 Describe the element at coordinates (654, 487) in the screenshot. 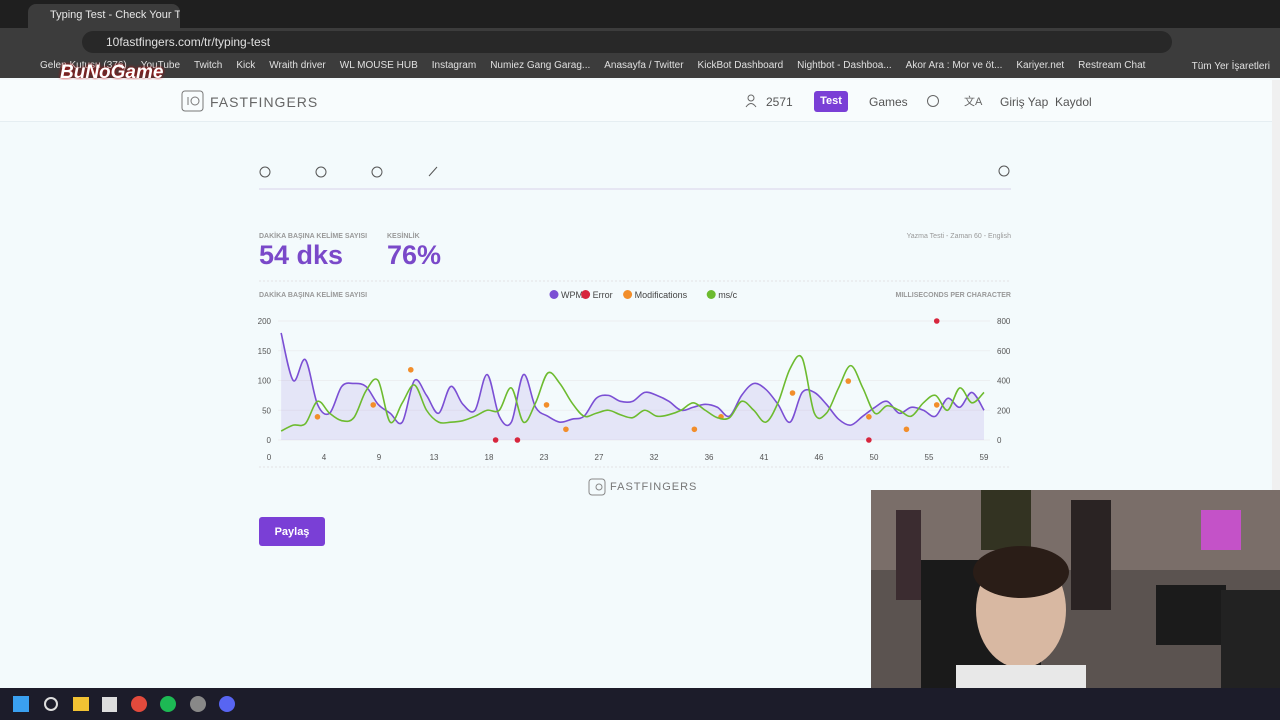

I see `footer-logo: FASTFINGERS` at that location.